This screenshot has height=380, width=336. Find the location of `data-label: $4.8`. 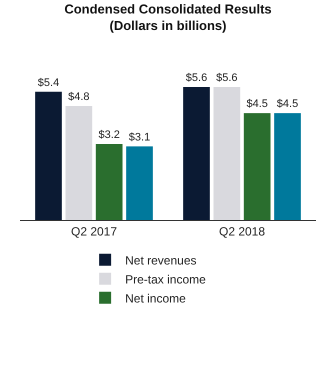

data-label: $4.8 is located at coordinates (79, 97).